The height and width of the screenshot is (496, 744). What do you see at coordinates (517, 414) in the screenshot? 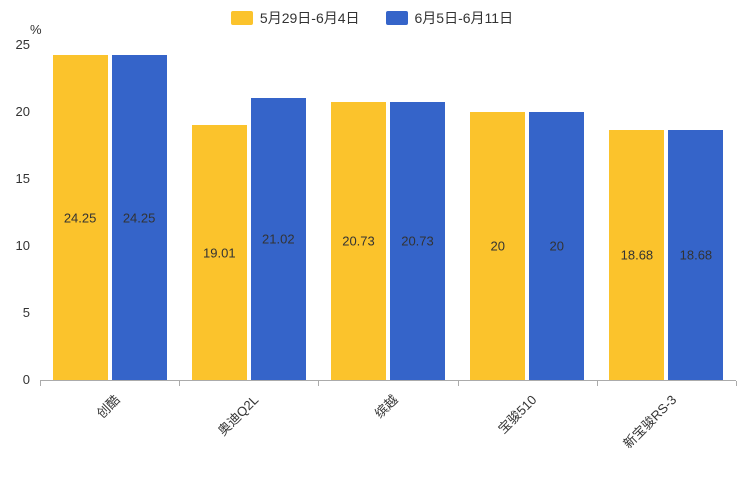
I see `x-axis-category-label: 宝骏510` at bounding box center [517, 414].